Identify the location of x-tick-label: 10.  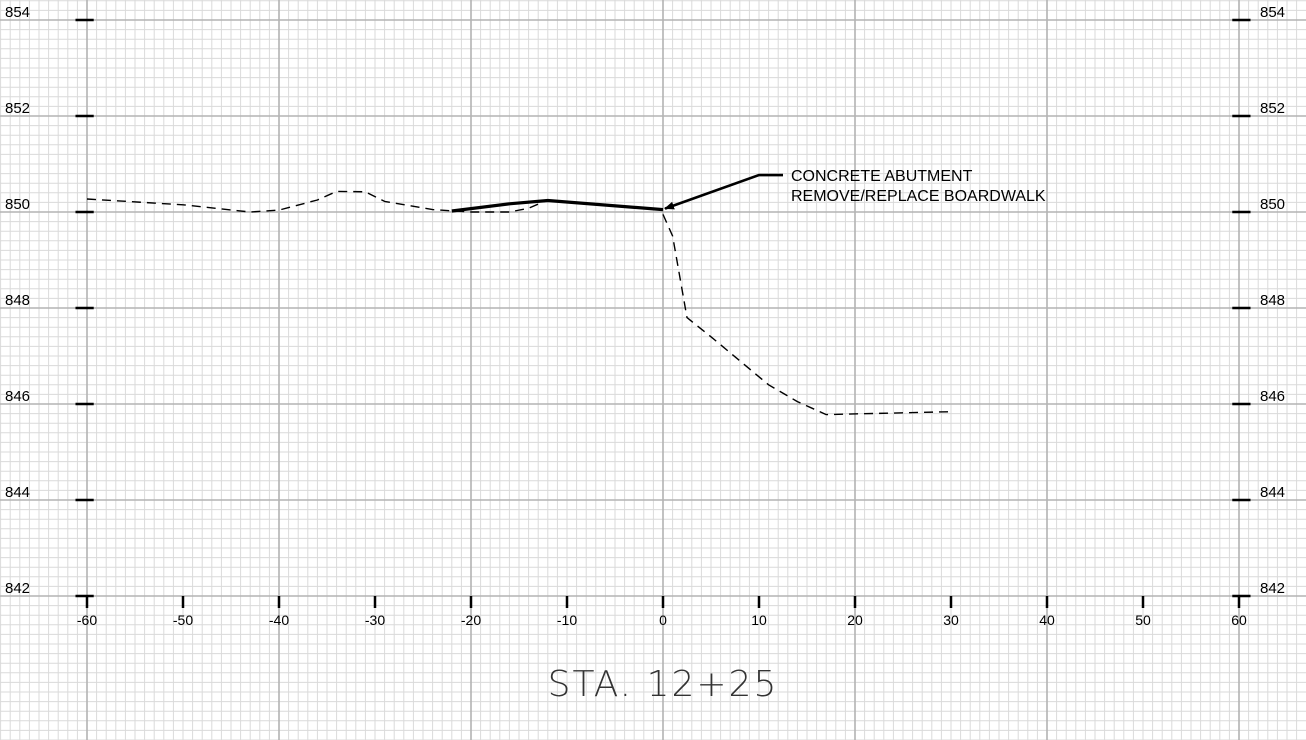
(759, 620).